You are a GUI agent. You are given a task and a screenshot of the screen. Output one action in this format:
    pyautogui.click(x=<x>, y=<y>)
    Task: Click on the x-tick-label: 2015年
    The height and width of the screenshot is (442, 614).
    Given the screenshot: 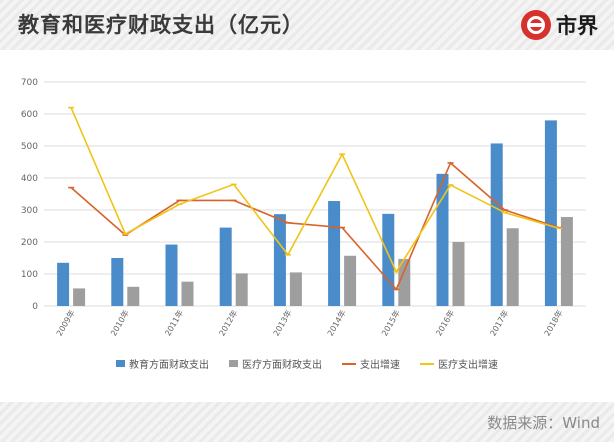 What is the action you would take?
    pyautogui.click(x=390, y=323)
    